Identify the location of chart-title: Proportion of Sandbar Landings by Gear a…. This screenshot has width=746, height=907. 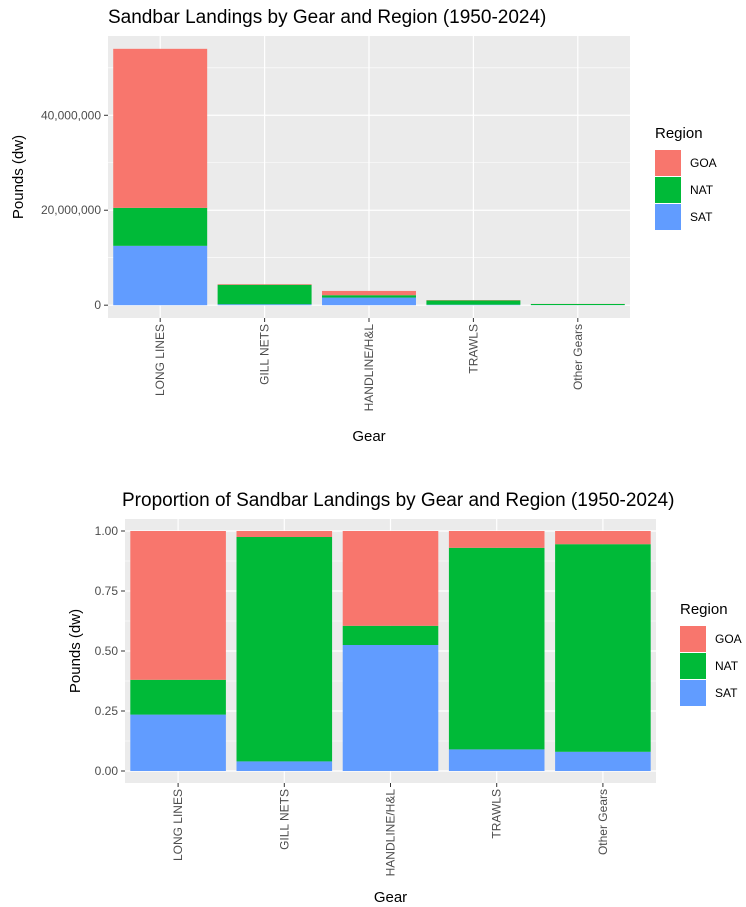
(398, 500).